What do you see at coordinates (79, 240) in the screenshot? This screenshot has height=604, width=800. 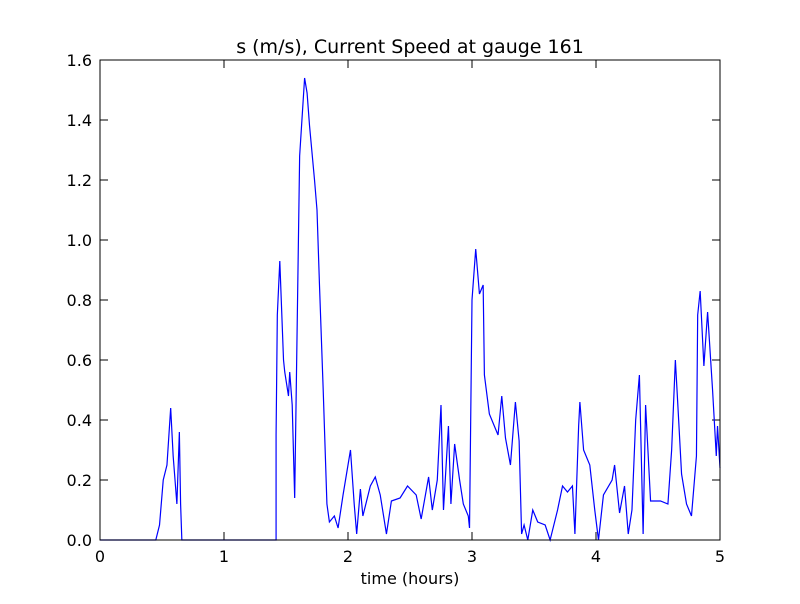 I see `y-tick-label: 1.0` at bounding box center [79, 240].